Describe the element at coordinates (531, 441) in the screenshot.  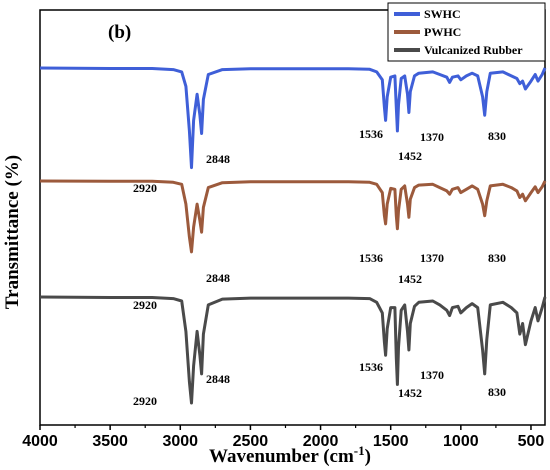
I see `x-tick-label: 500` at that location.